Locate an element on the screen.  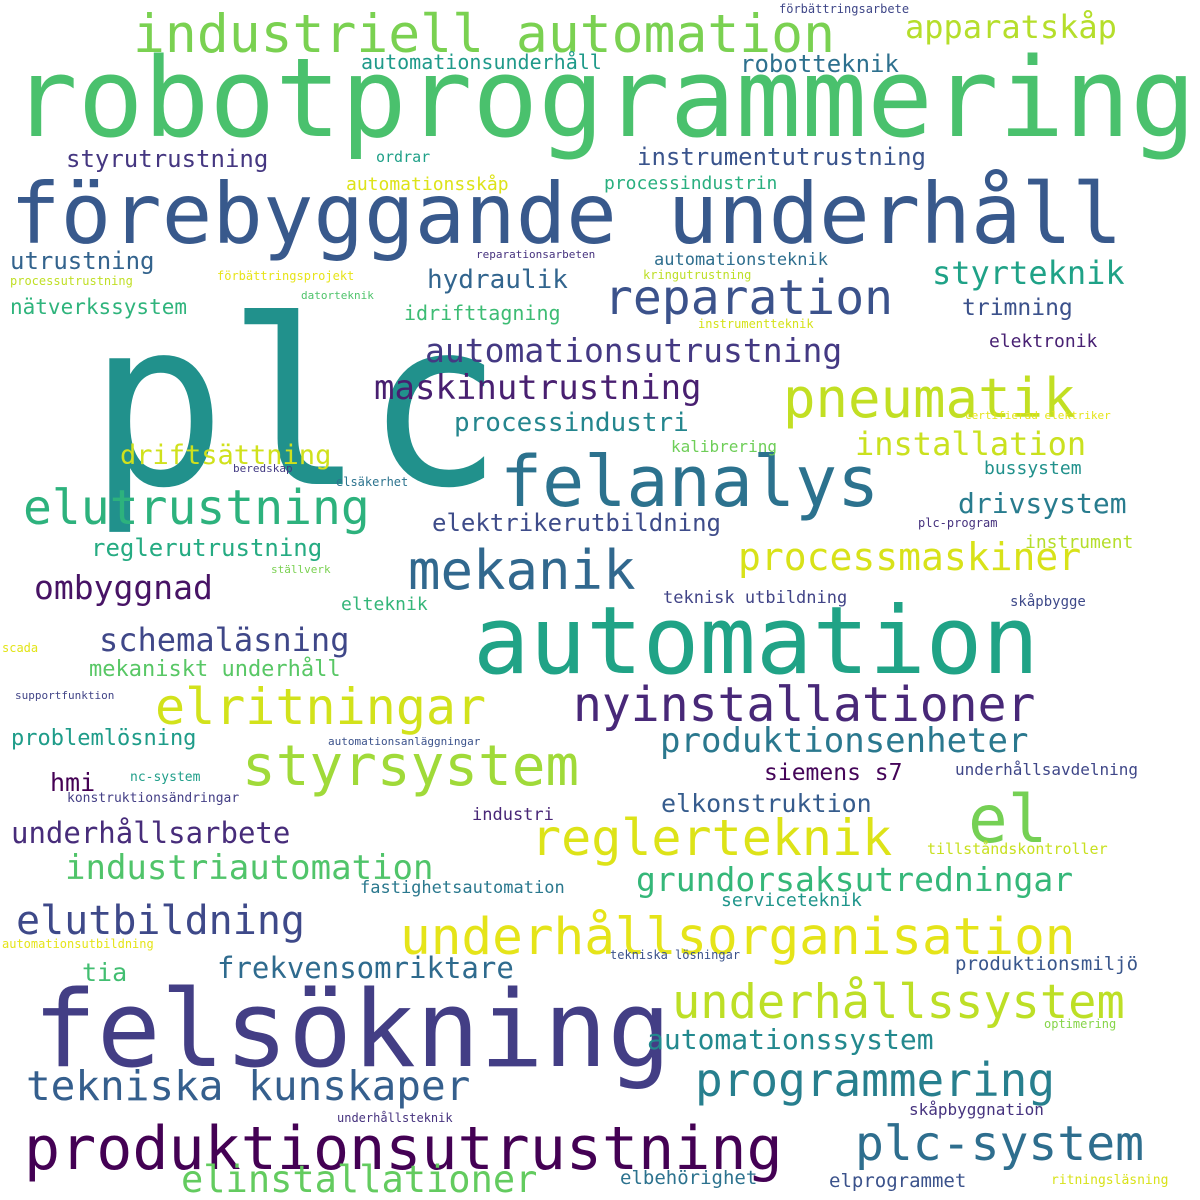
word-tia: tia is located at coordinates (105, 972).